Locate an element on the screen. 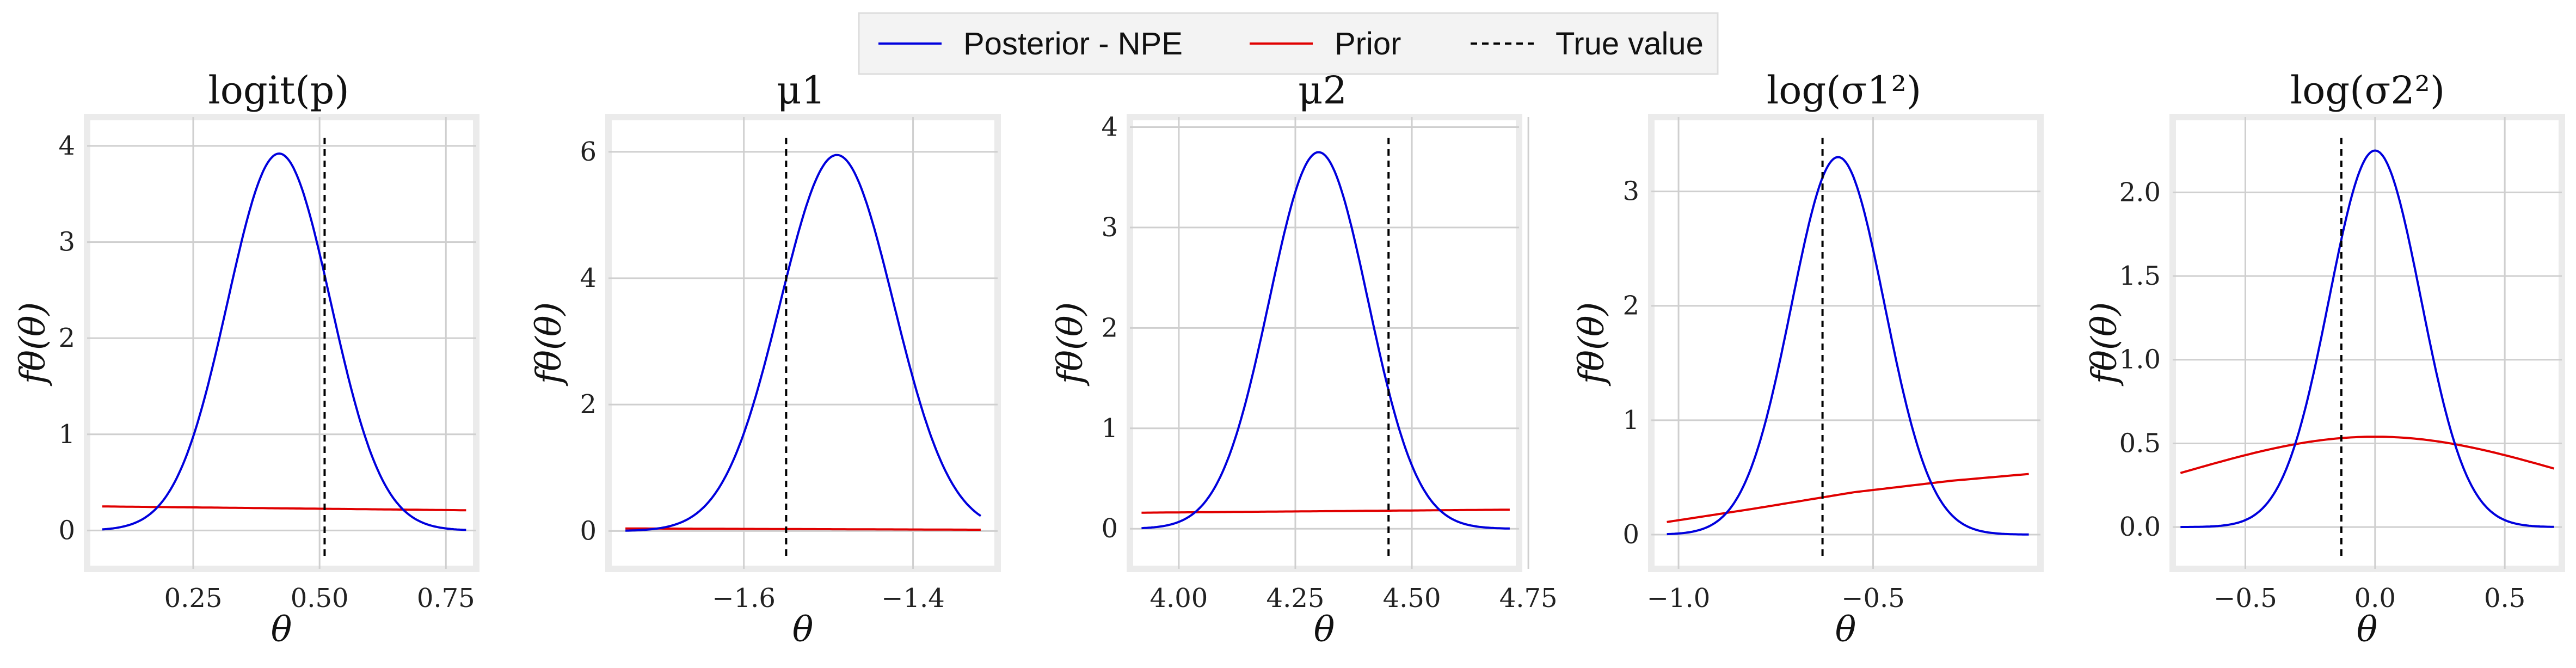 This screenshot has width=2576, height=668. panel-2-ylabel: fθ(θ) is located at coordinates (549, 344).